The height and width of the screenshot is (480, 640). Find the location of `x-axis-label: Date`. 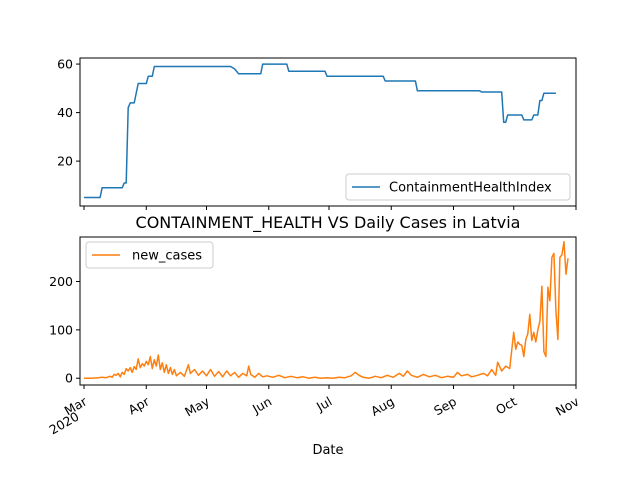

x-axis-label: Date is located at coordinates (327, 450).